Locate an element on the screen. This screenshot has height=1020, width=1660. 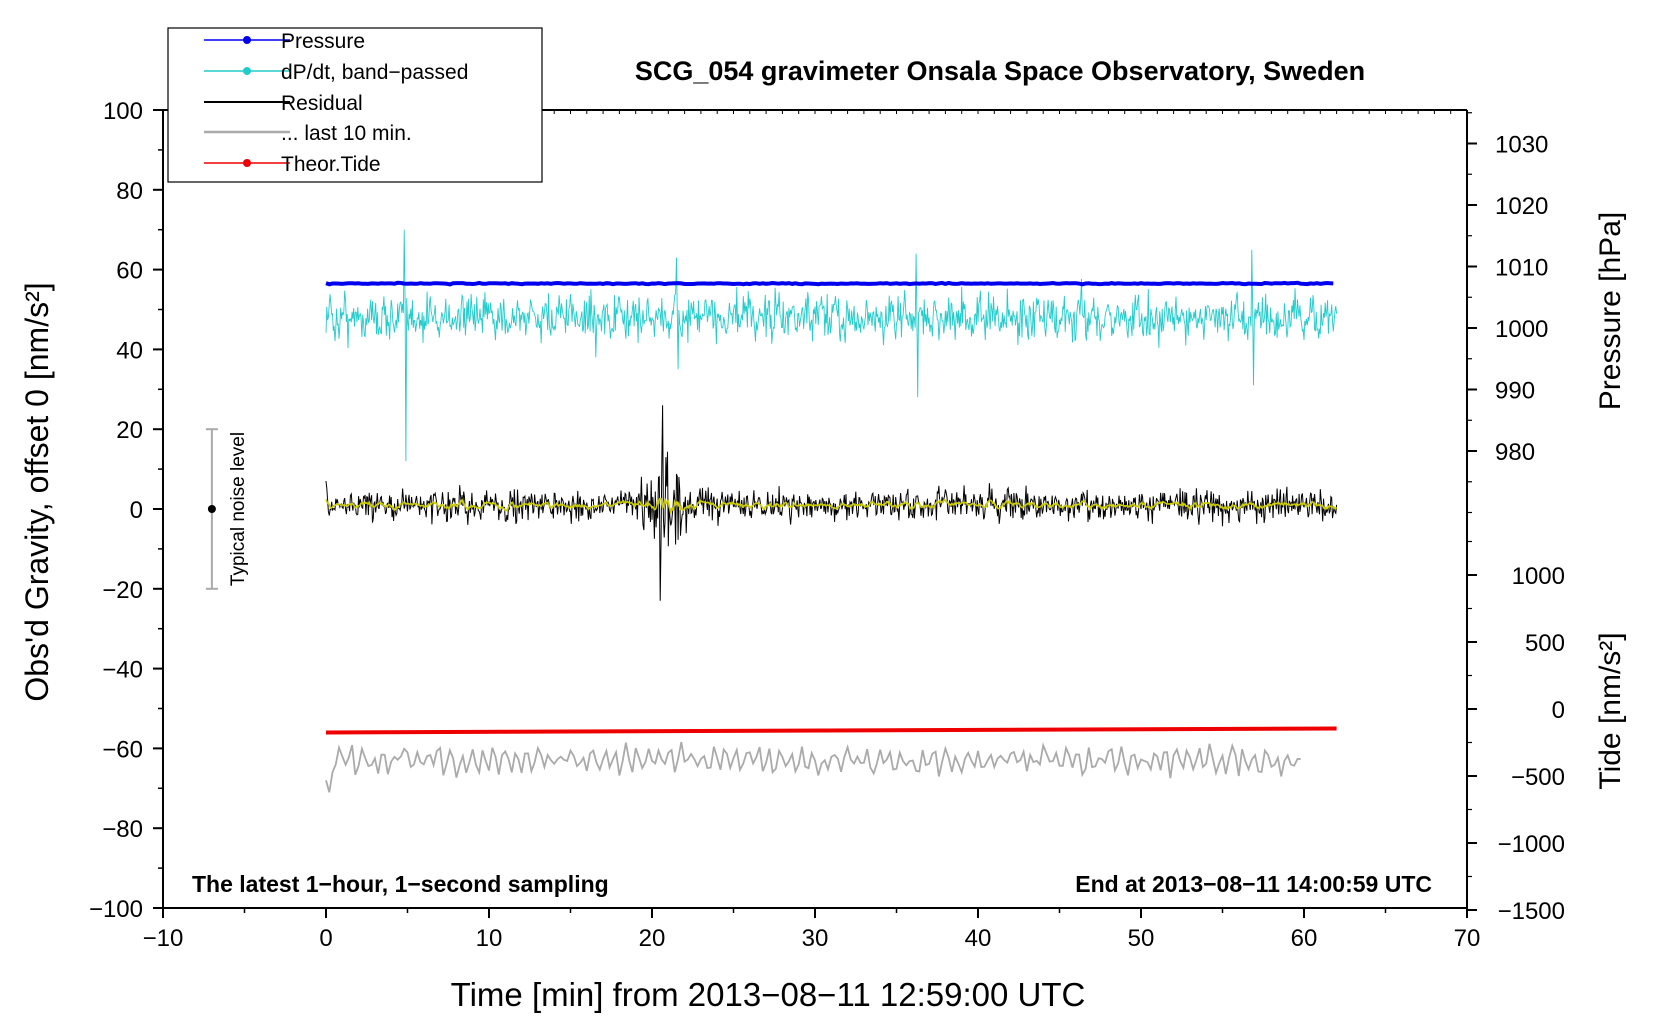
legend-item-last-10-min: ... last 10 min. is located at coordinates (308, 133).